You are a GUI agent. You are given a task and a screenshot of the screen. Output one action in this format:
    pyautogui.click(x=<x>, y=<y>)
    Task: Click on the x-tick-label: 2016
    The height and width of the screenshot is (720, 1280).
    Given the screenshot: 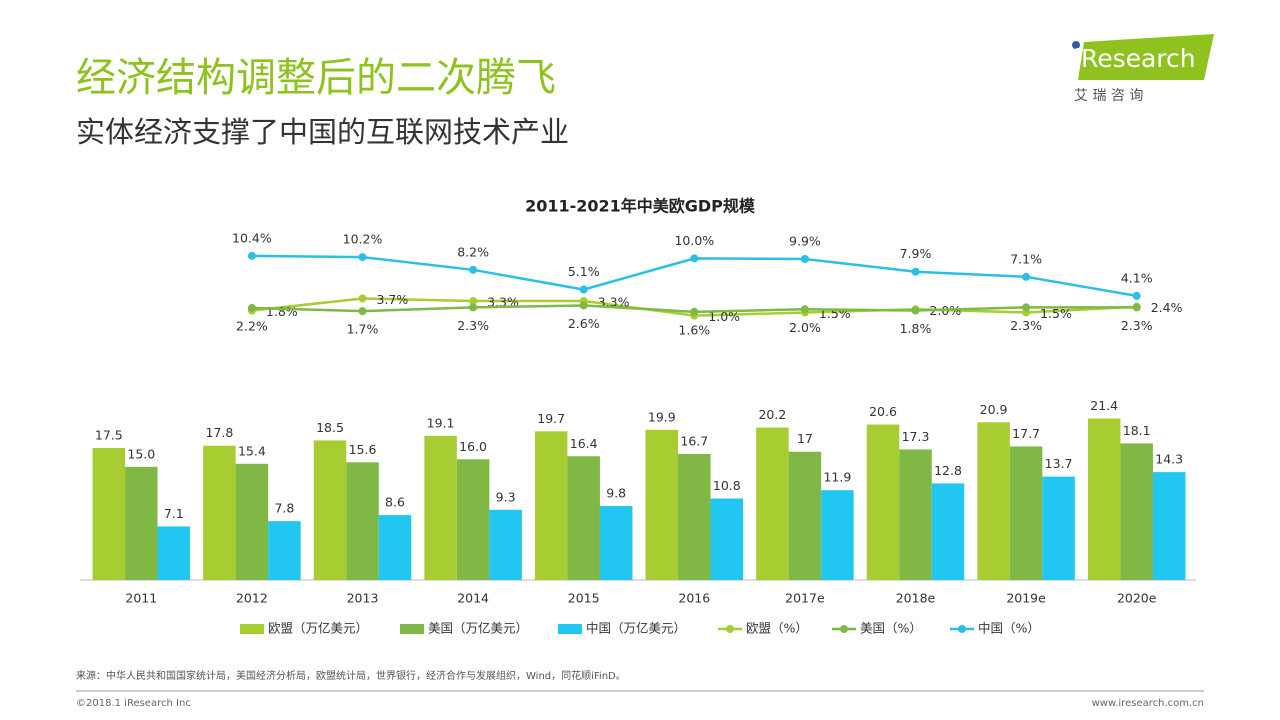 What is the action you would take?
    pyautogui.click(x=694, y=598)
    